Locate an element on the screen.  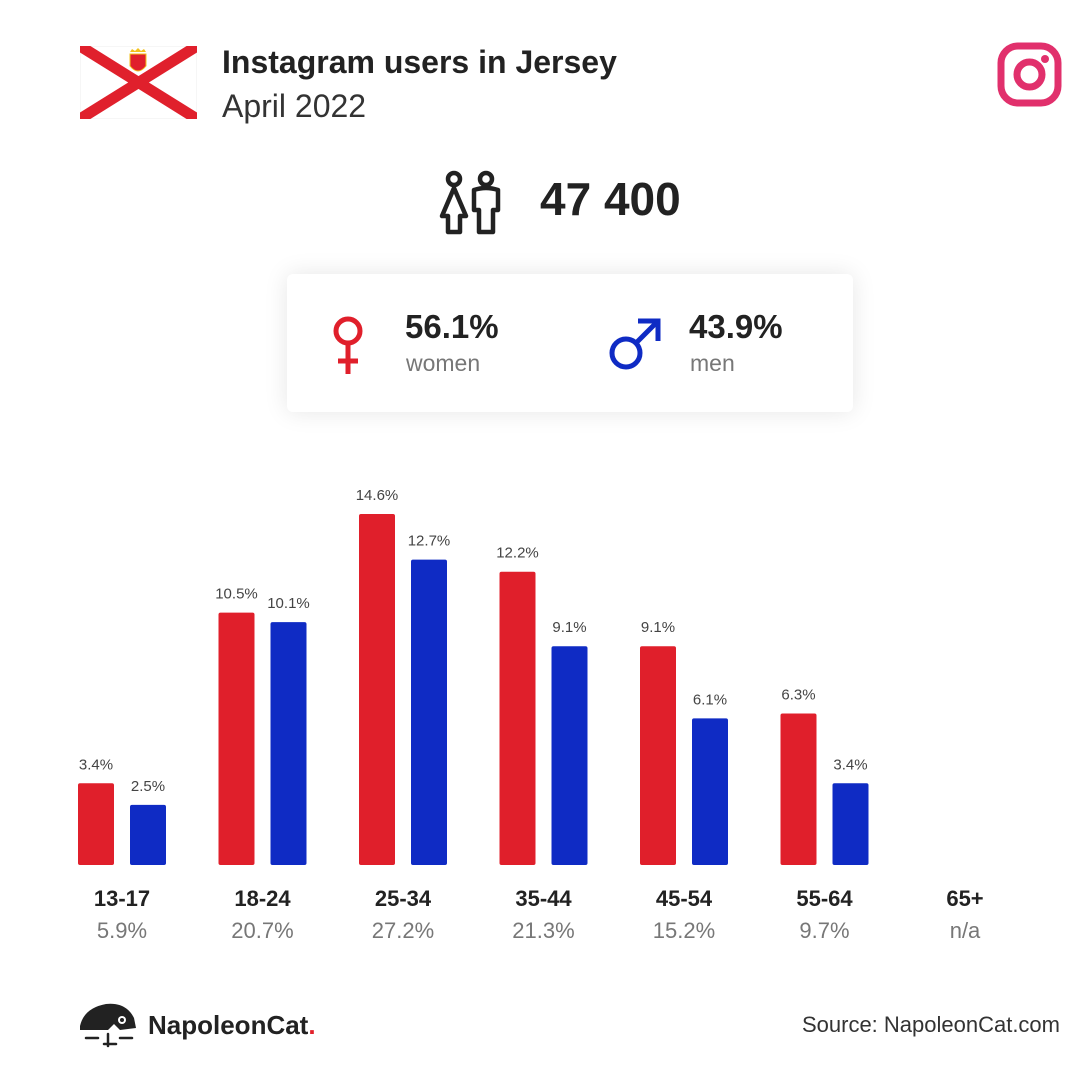
value-label-men-45-54: 6.1% is located at coordinates (710, 699).